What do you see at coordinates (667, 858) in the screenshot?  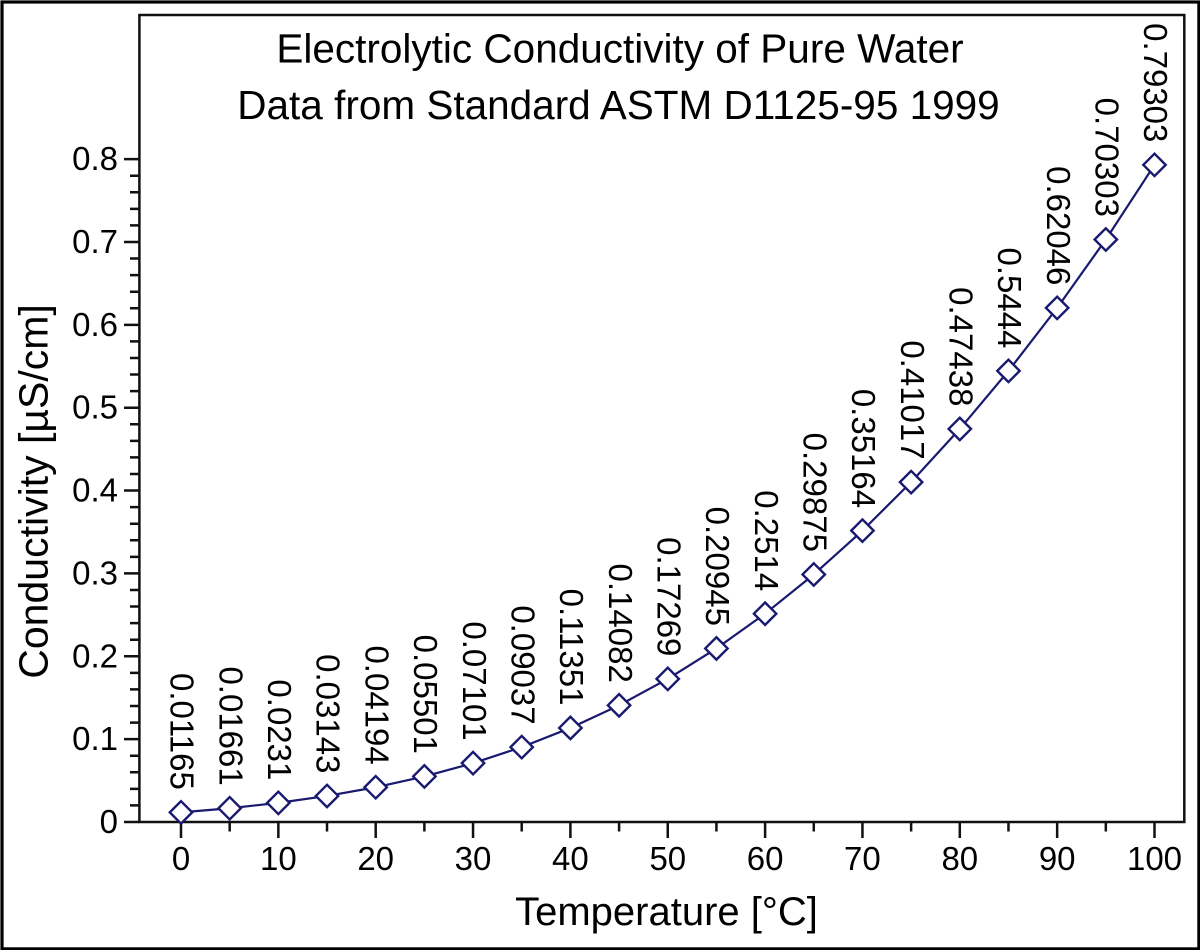 I see `svg-text: 50` at bounding box center [667, 858].